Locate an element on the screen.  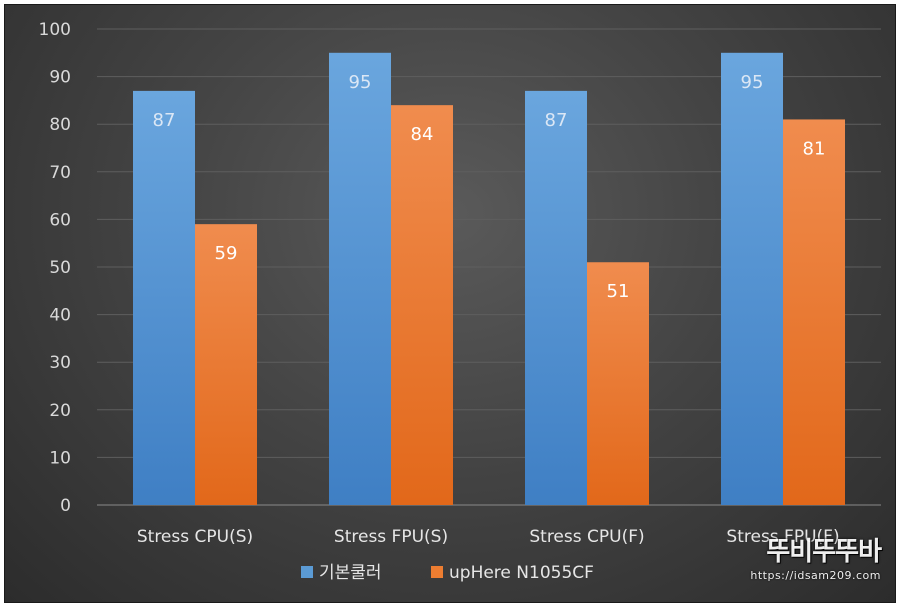
x-category-label: Stress CPU(S) is located at coordinates (195, 537).